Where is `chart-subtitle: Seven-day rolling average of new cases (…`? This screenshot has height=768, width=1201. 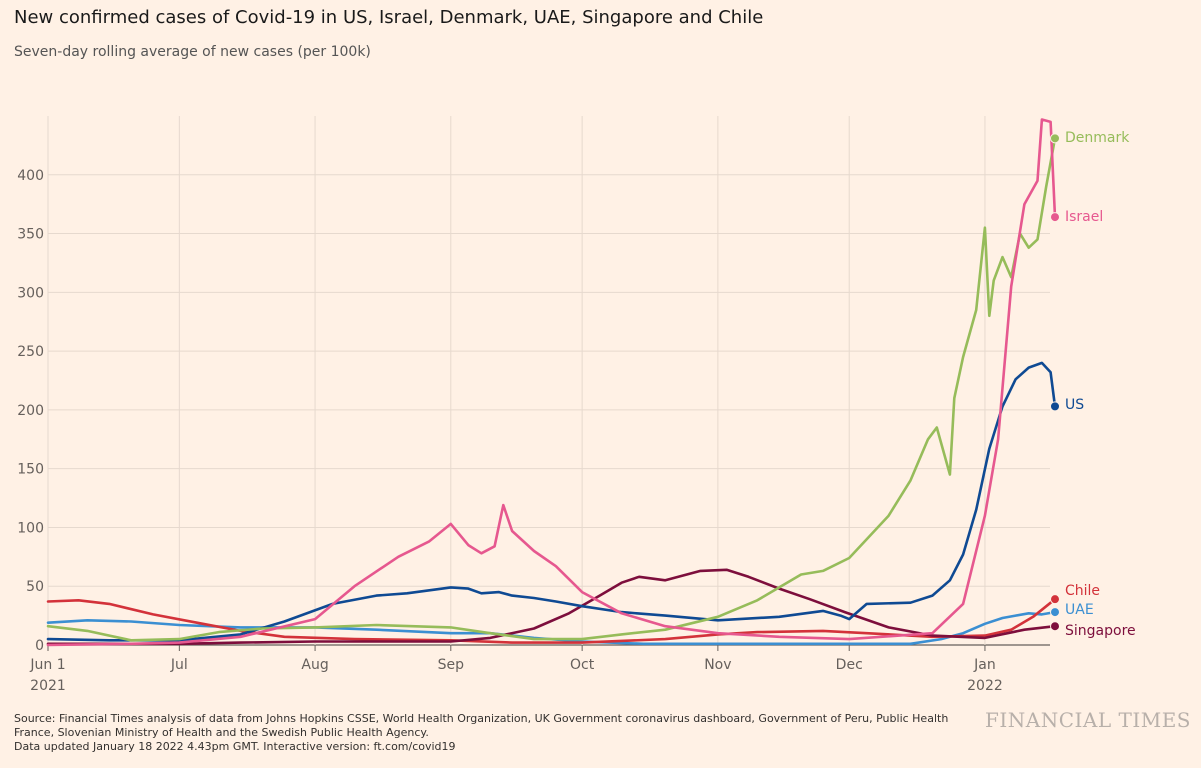
chart-subtitle: Seven-day rolling average of new cases (… is located at coordinates (192, 52).